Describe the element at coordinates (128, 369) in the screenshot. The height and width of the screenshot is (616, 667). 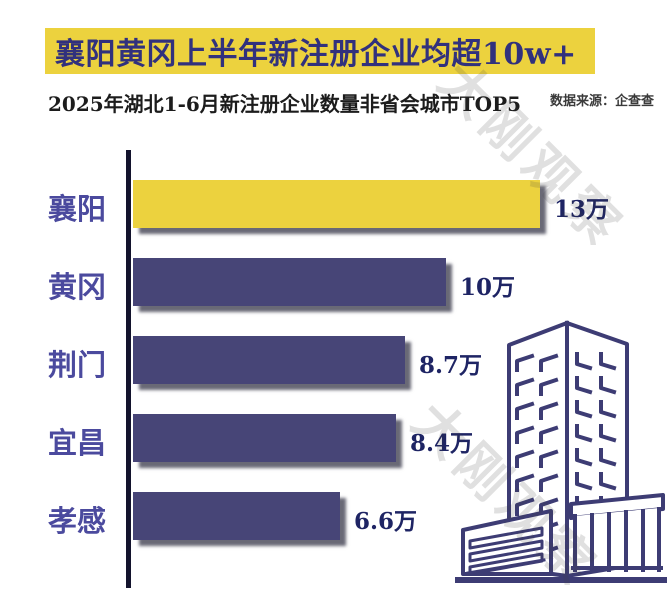
I see `y-axis-line` at that location.